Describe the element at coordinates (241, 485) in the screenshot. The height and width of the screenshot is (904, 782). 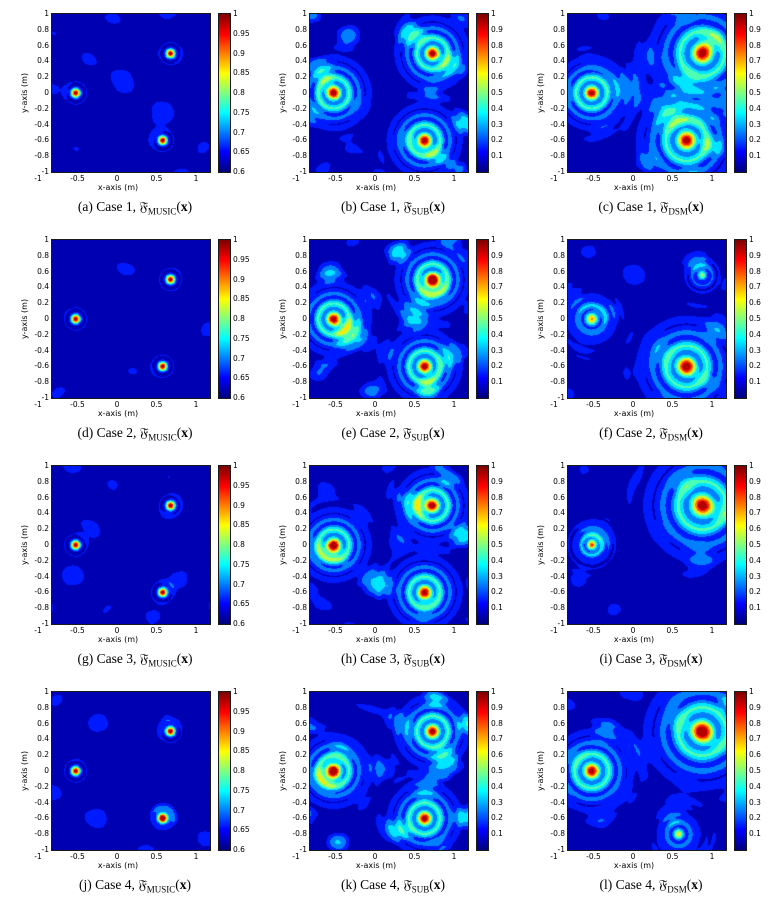
I see `colorbar-tick-label: 0.95` at that location.